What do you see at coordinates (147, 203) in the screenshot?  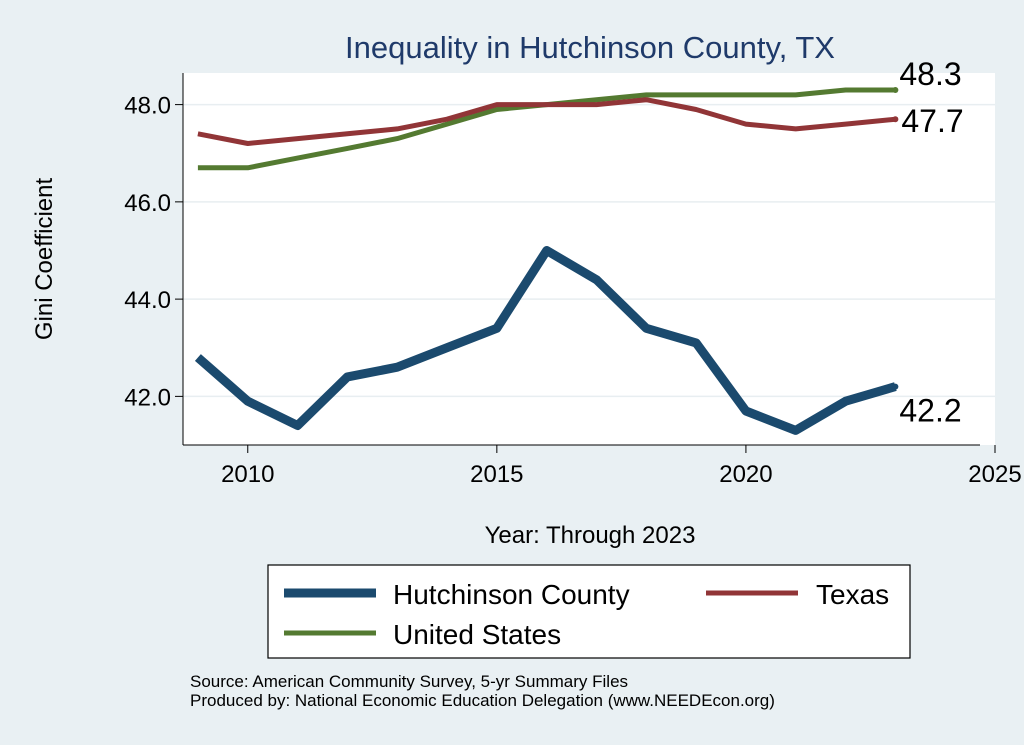 I see `y-tick-label: 46.0` at bounding box center [147, 203].